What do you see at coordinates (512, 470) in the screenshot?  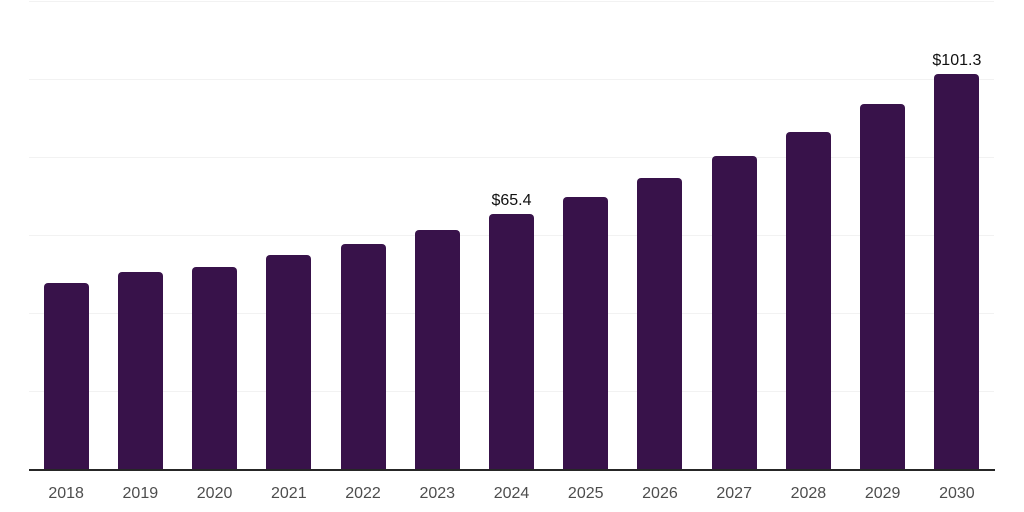 I see `x-axis-line` at bounding box center [512, 470].